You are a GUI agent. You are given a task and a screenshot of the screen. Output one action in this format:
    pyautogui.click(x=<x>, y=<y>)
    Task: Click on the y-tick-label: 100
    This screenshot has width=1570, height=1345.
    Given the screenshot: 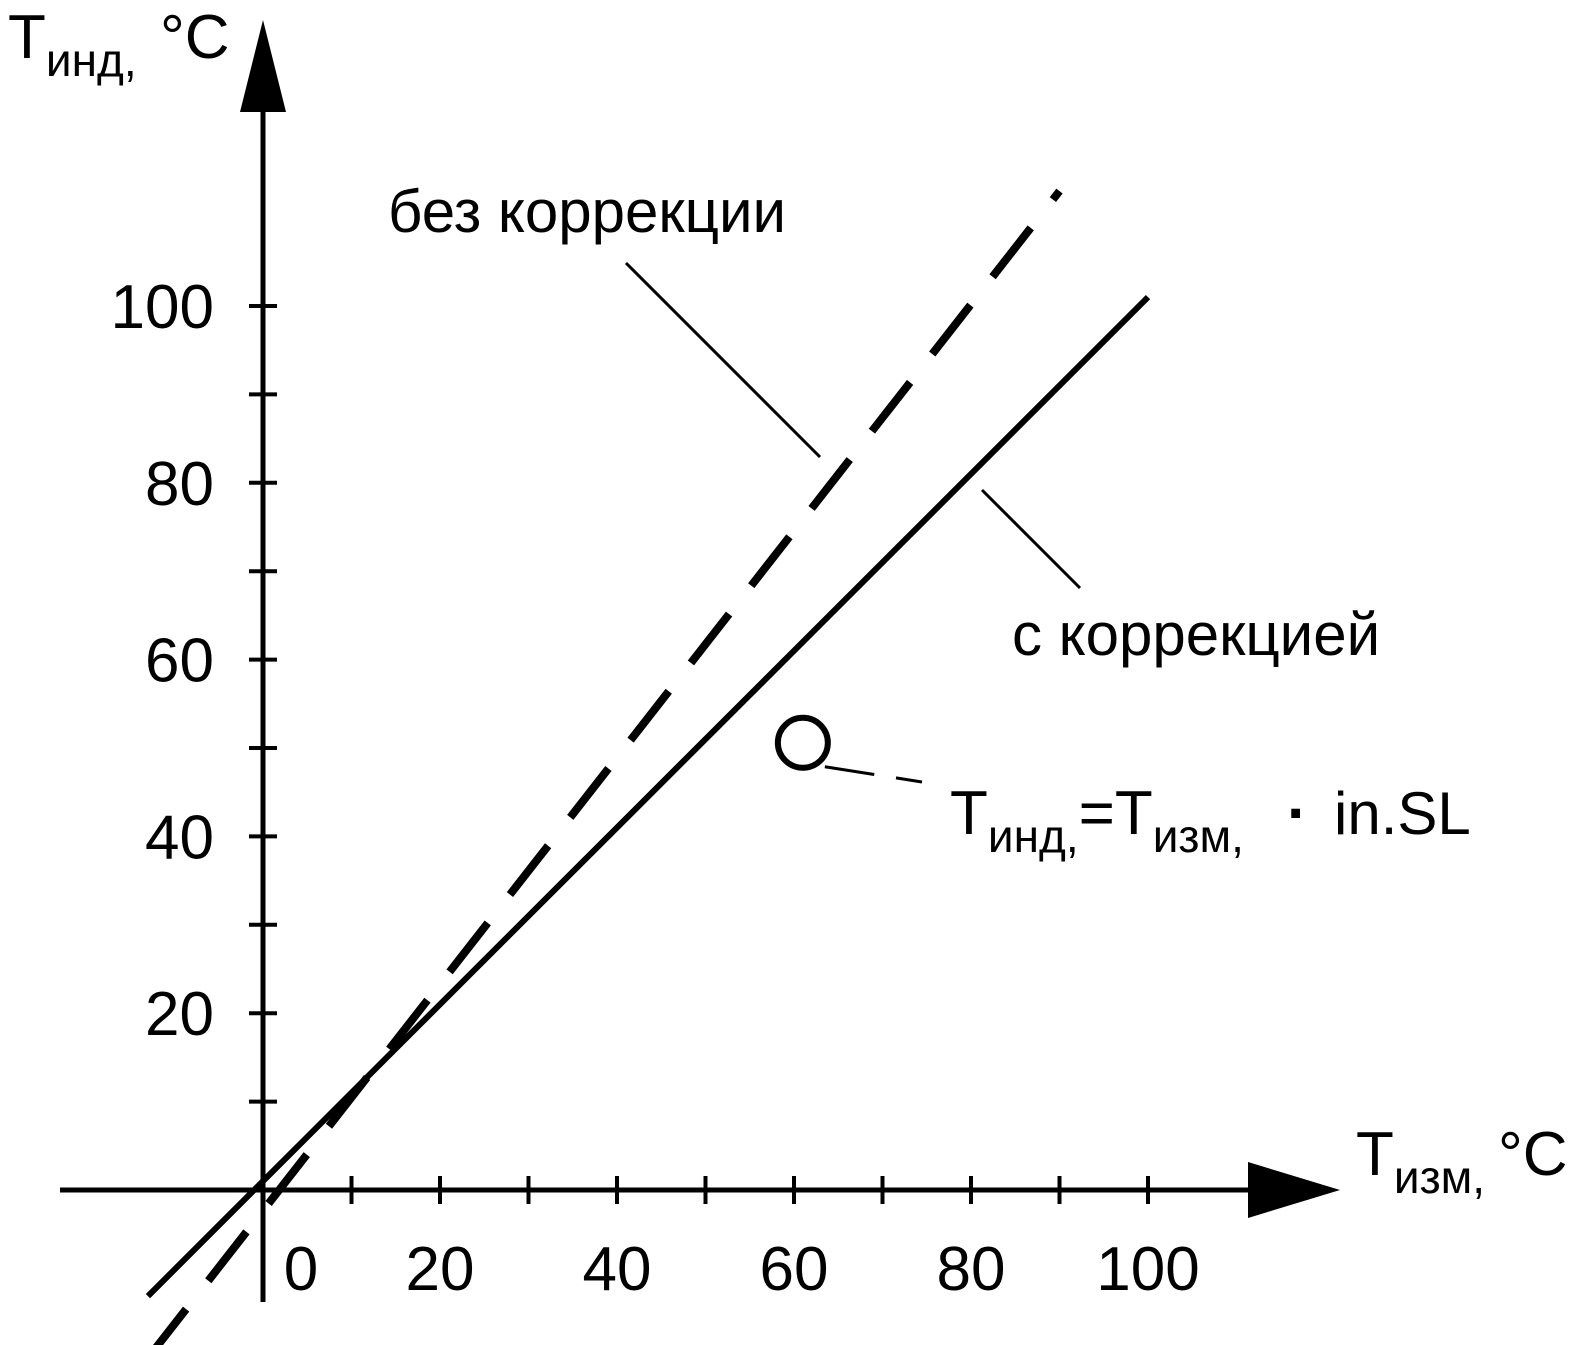 What is the action you would take?
    pyautogui.click(x=162, y=307)
    